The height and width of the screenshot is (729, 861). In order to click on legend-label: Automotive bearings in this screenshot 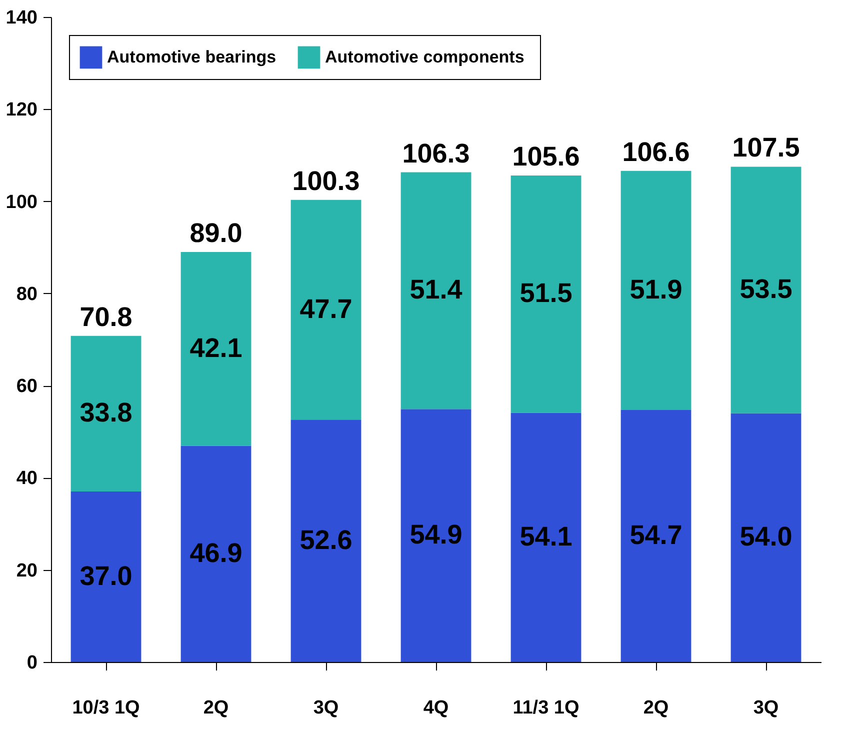, I will do `click(191, 56)`.